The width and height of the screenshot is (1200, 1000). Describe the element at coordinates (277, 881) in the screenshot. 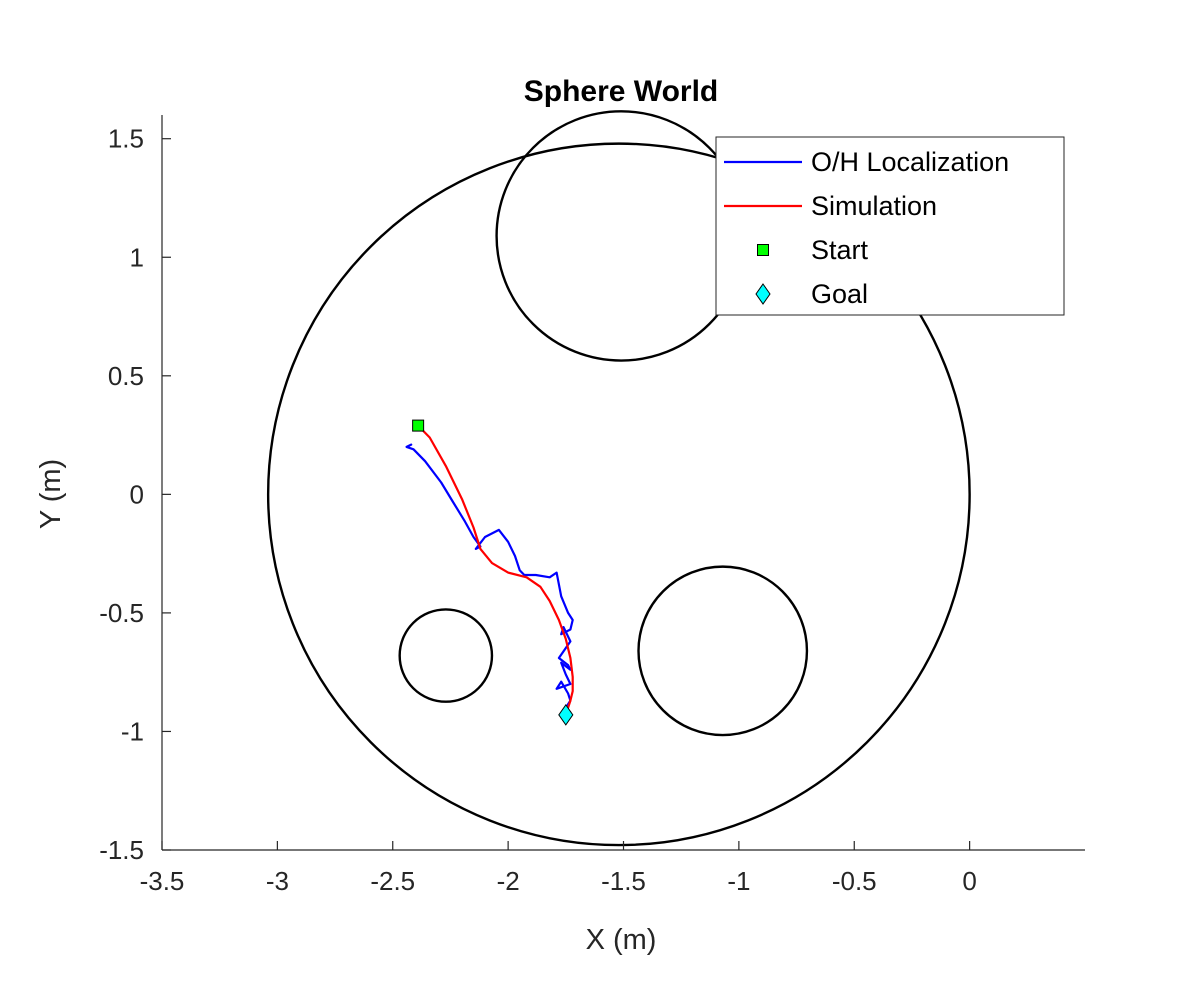

I see `x-tick-label: -3` at that location.